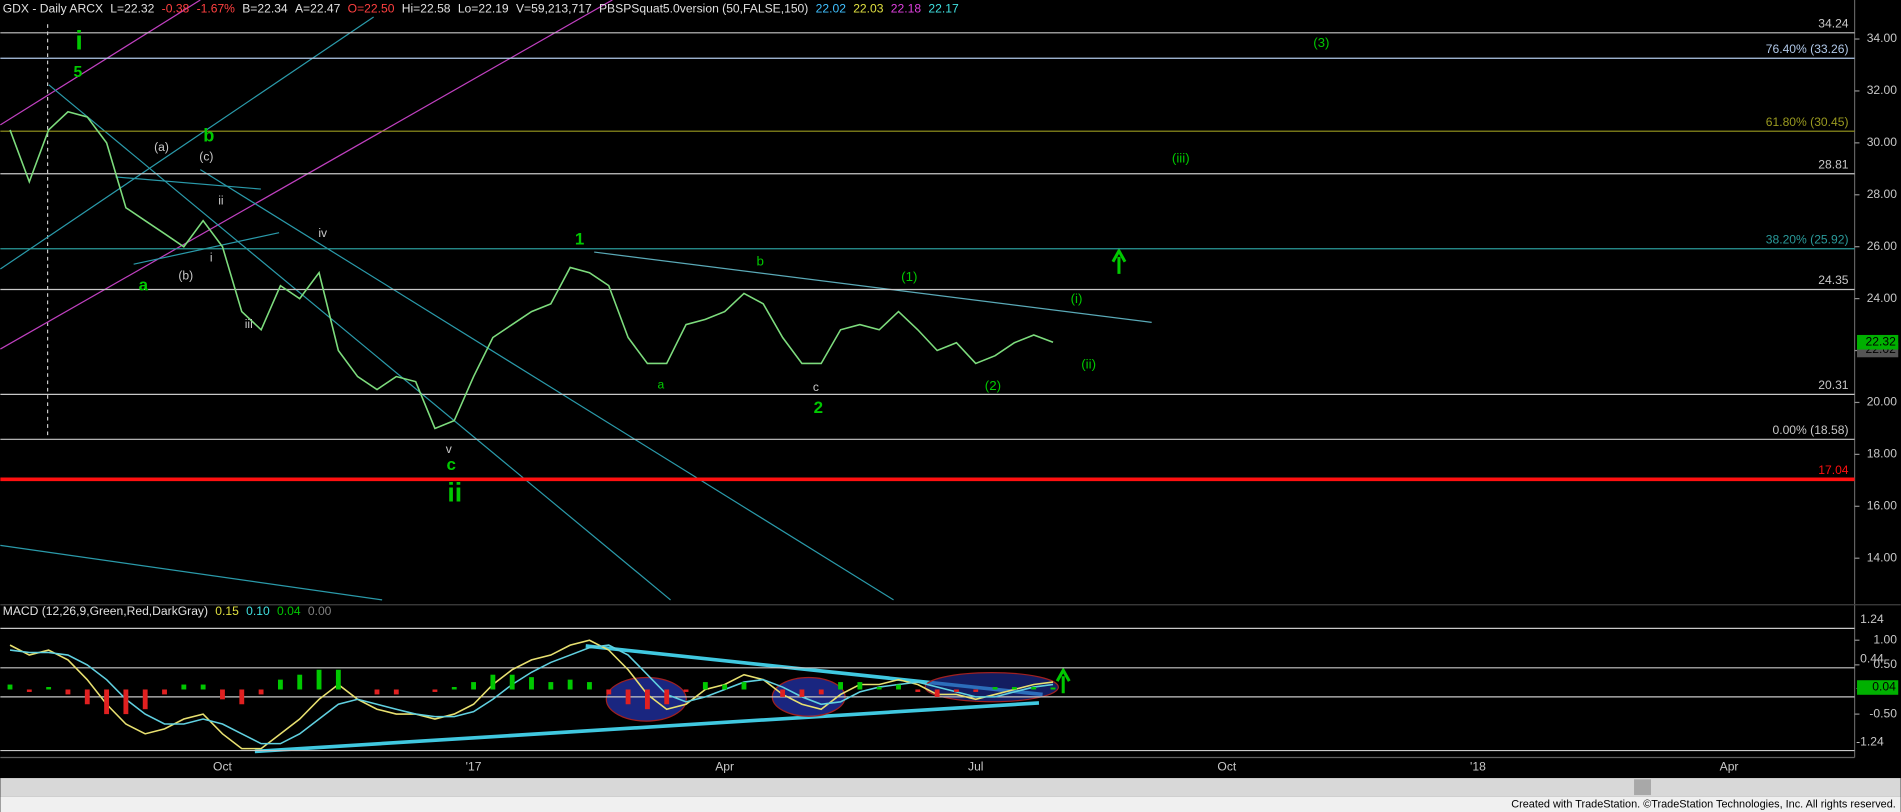  What do you see at coordinates (474, 766) in the screenshot?
I see `x-tick-label: '17` at bounding box center [474, 766].